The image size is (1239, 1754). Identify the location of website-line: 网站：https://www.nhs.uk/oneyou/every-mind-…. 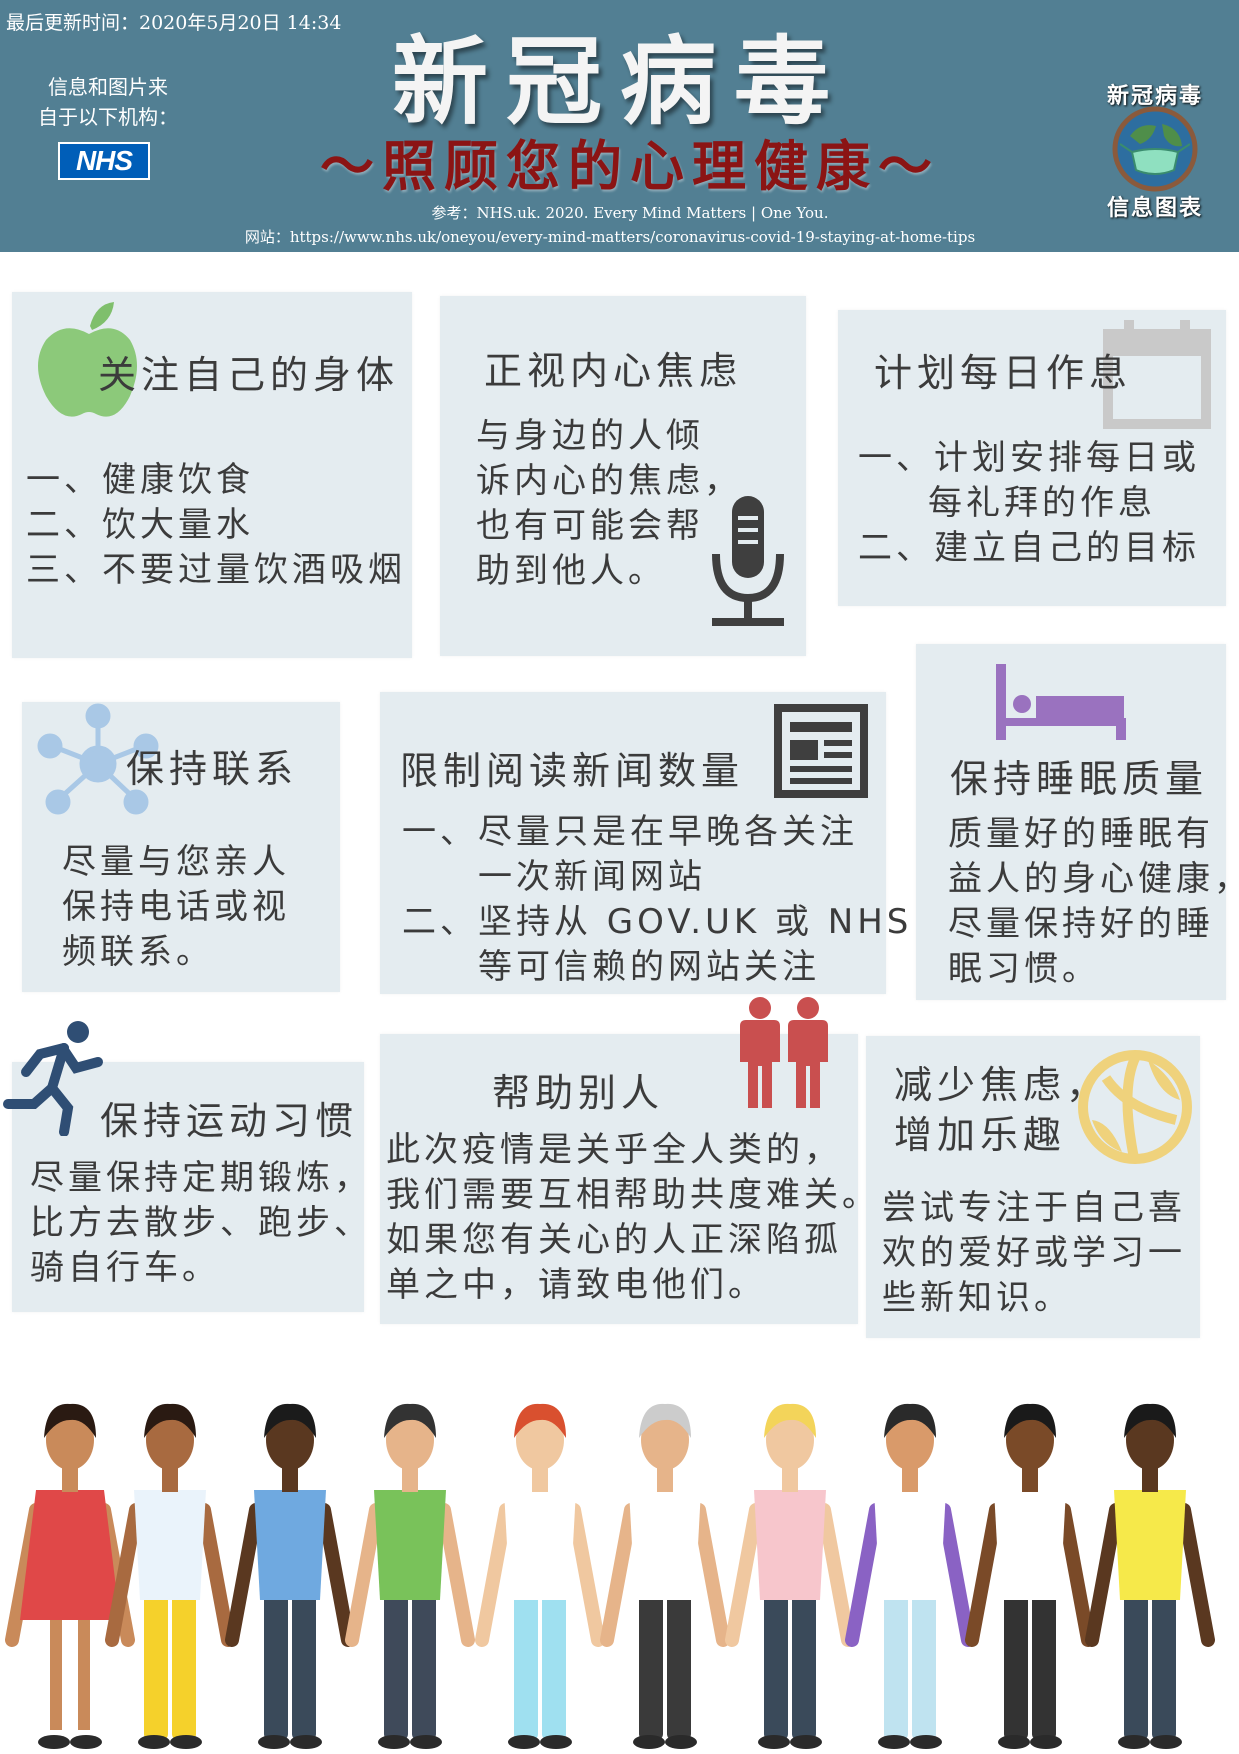
(610, 237).